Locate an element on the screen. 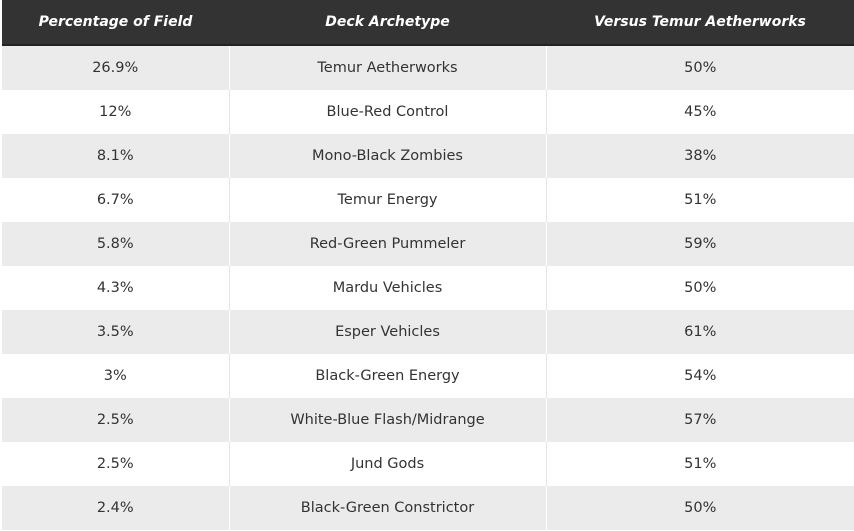  table-cell: 54% is located at coordinates (699, 376).